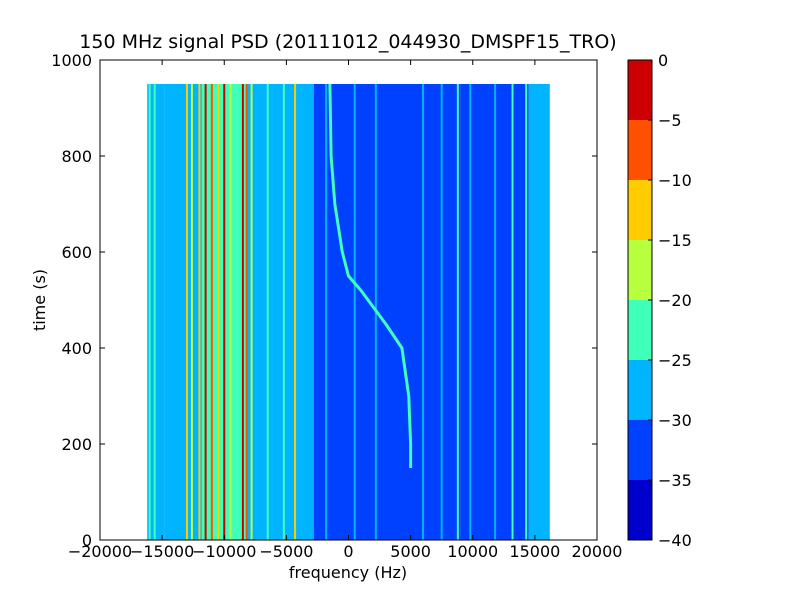 The image size is (800, 600). I want to click on y-tick-label-5: 1000, so click(71, 60).